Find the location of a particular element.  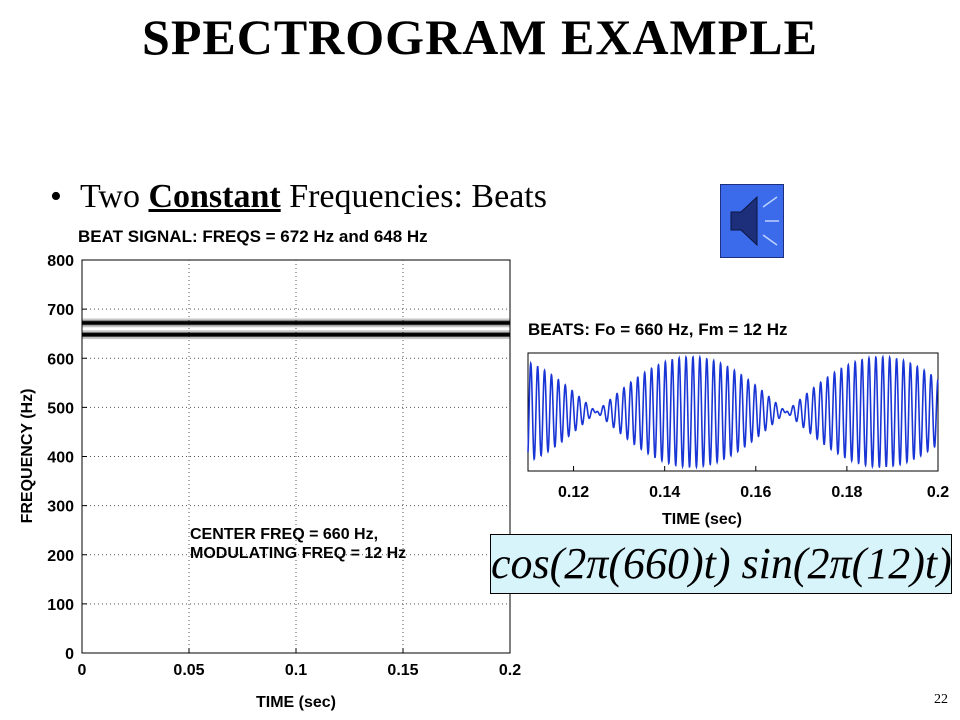

speaker-glyph is located at coordinates (754, 221).